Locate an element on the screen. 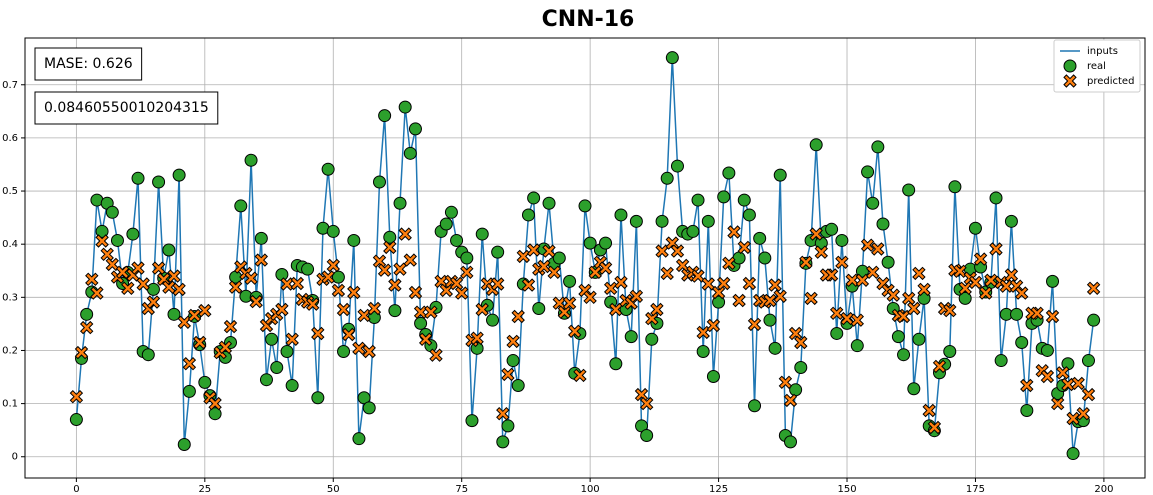  x-tick-label: 175 is located at coordinates (975, 489).